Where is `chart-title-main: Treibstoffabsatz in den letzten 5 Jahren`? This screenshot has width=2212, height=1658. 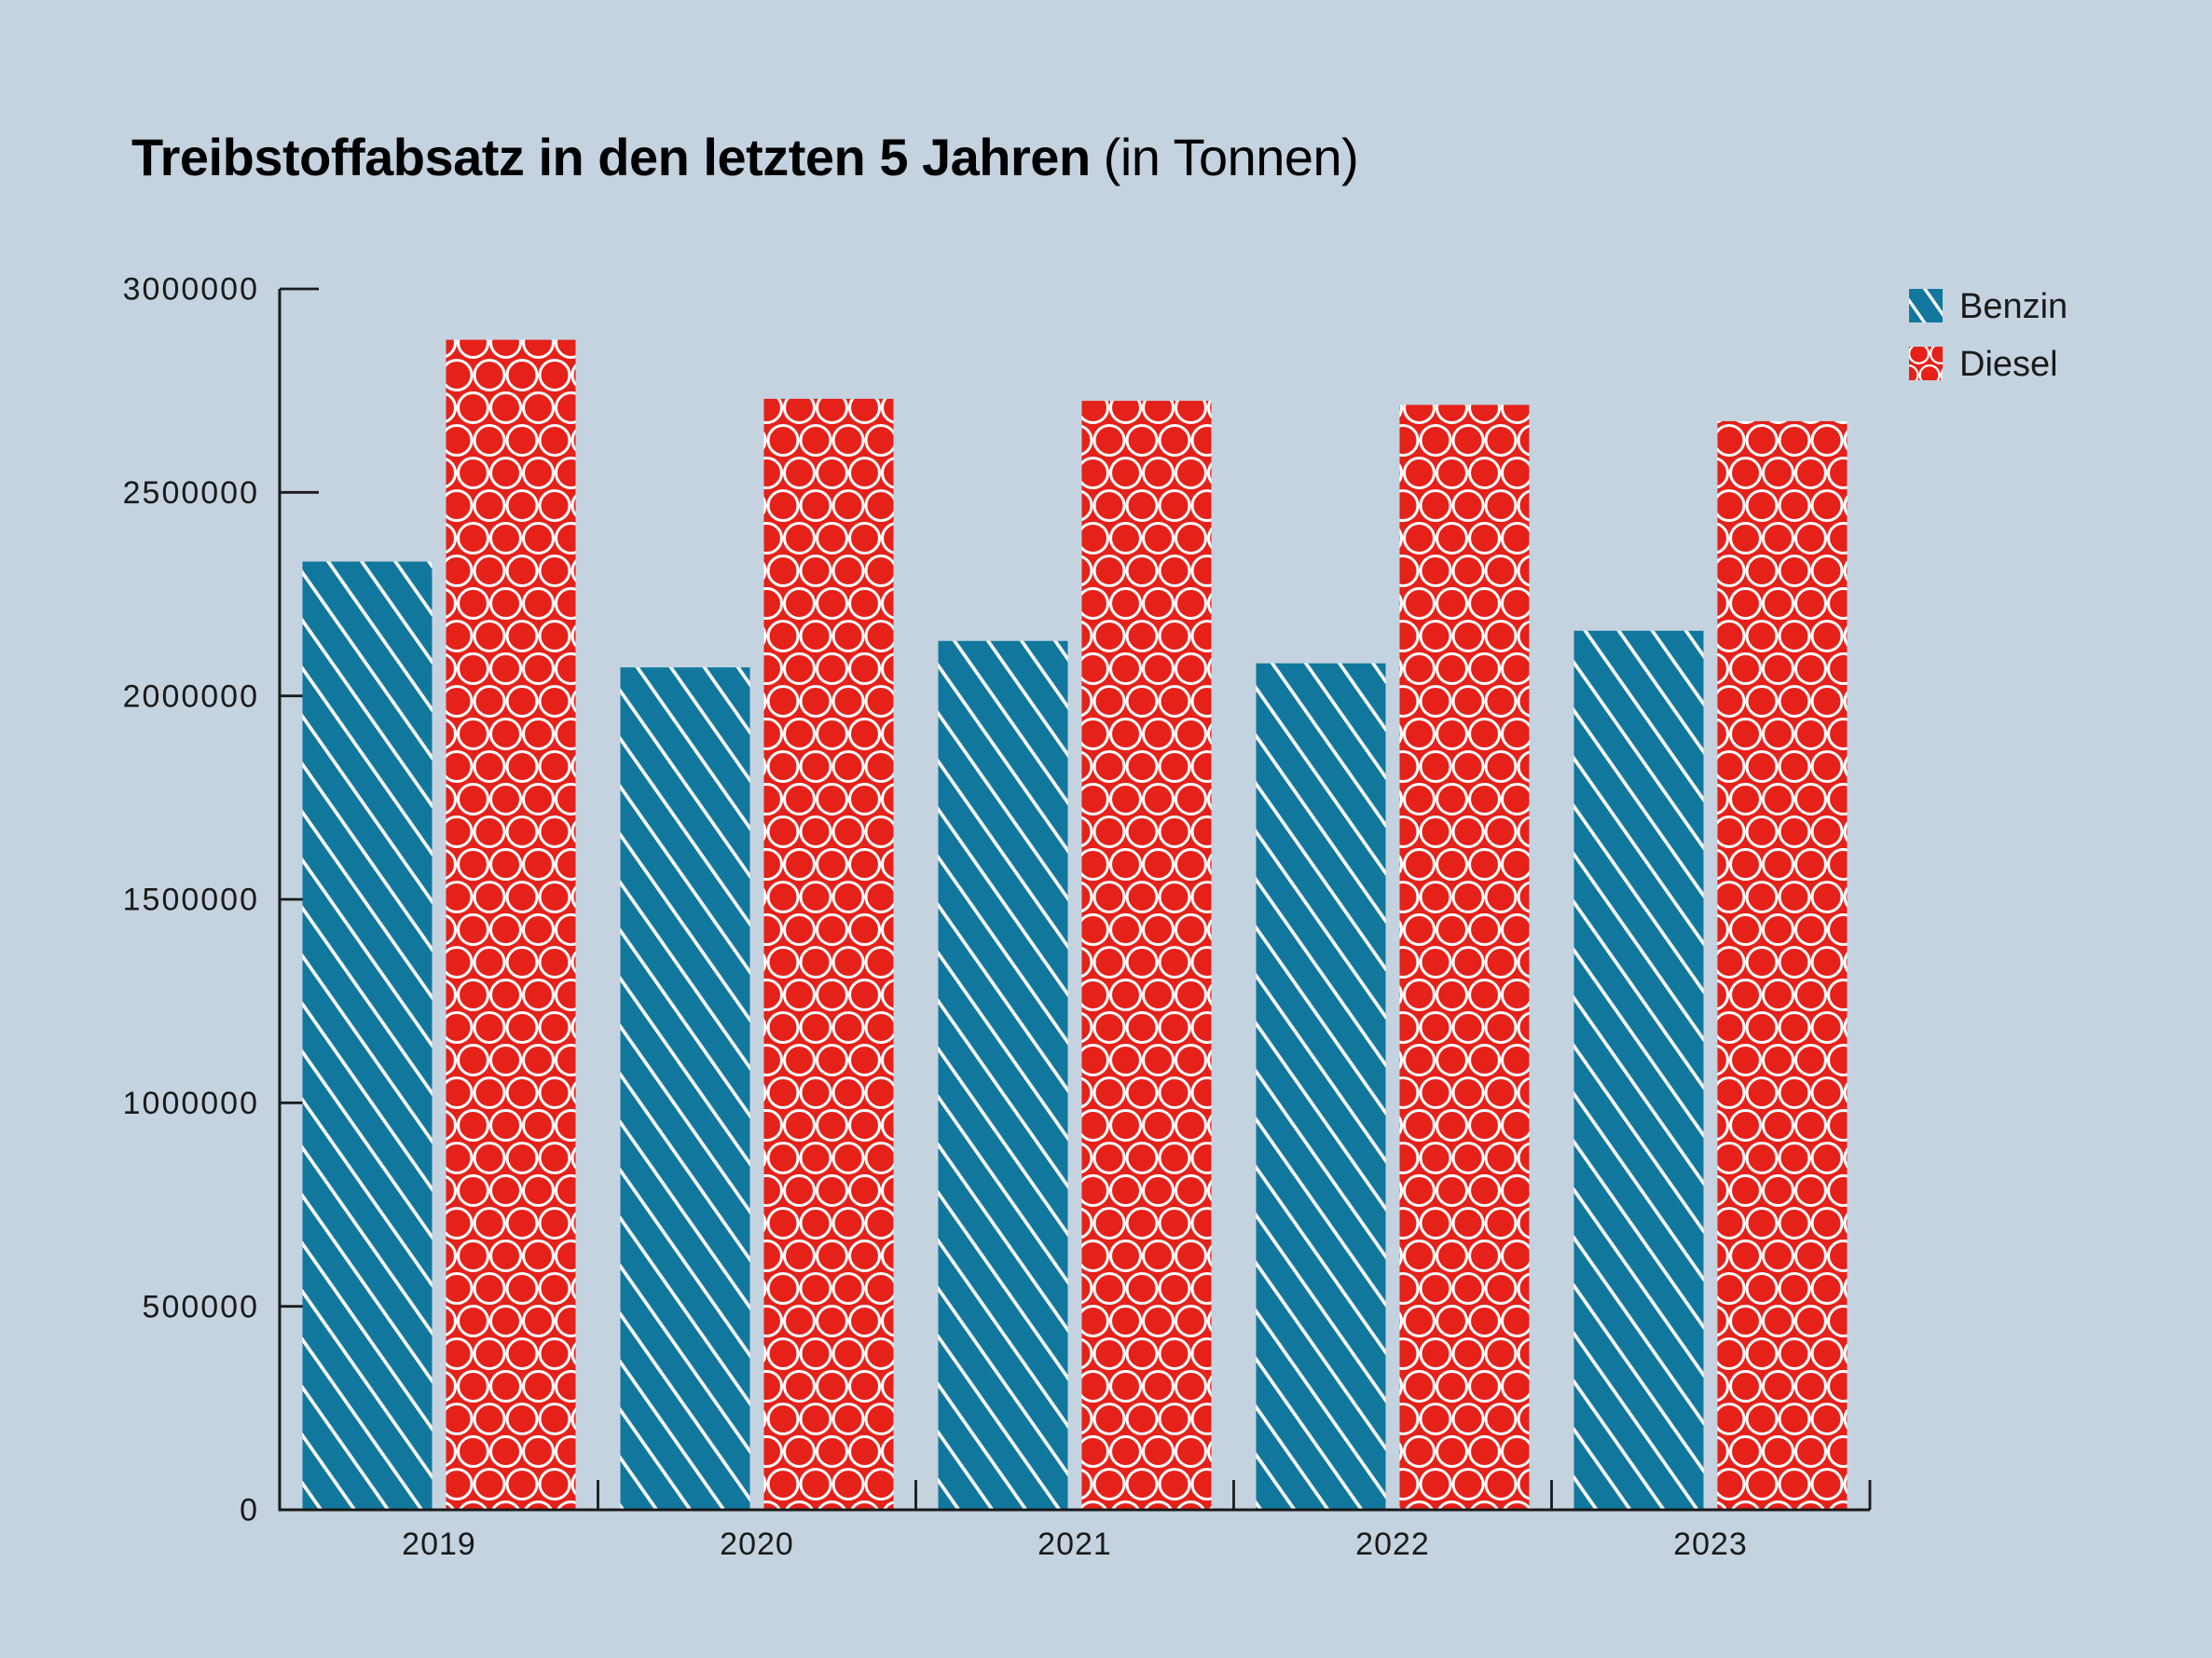 chart-title-main: Treibstoffabsatz in den letzten 5 Jahren is located at coordinates (611, 157).